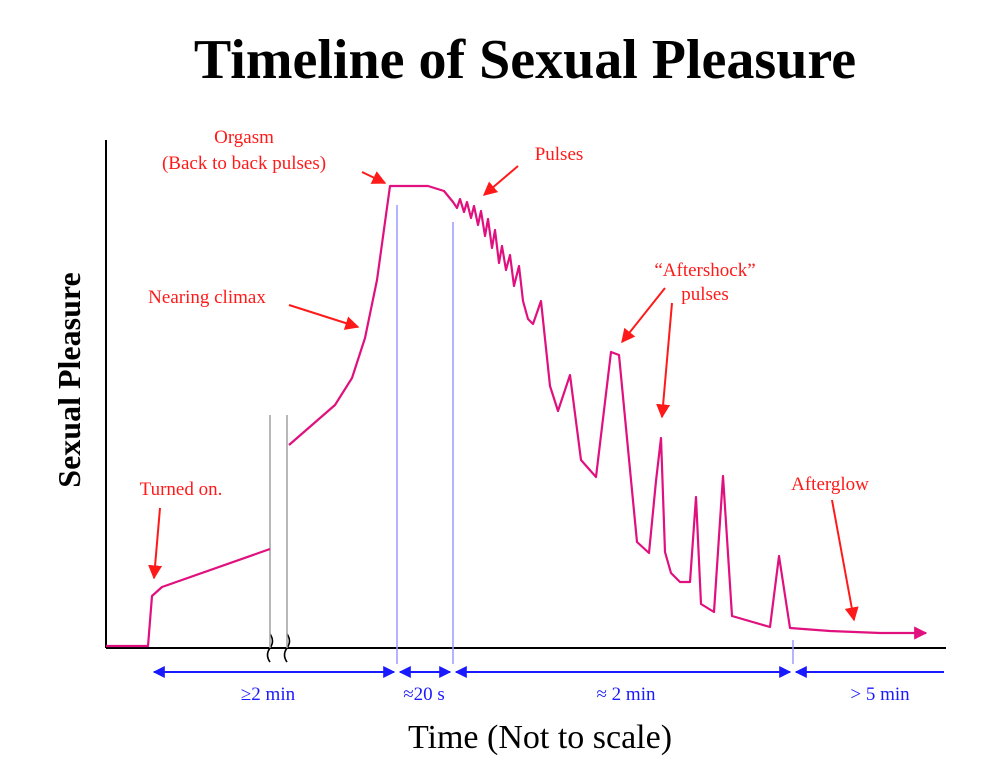  I want to click on aftershock-label: “Aftershock”, so click(704, 270).